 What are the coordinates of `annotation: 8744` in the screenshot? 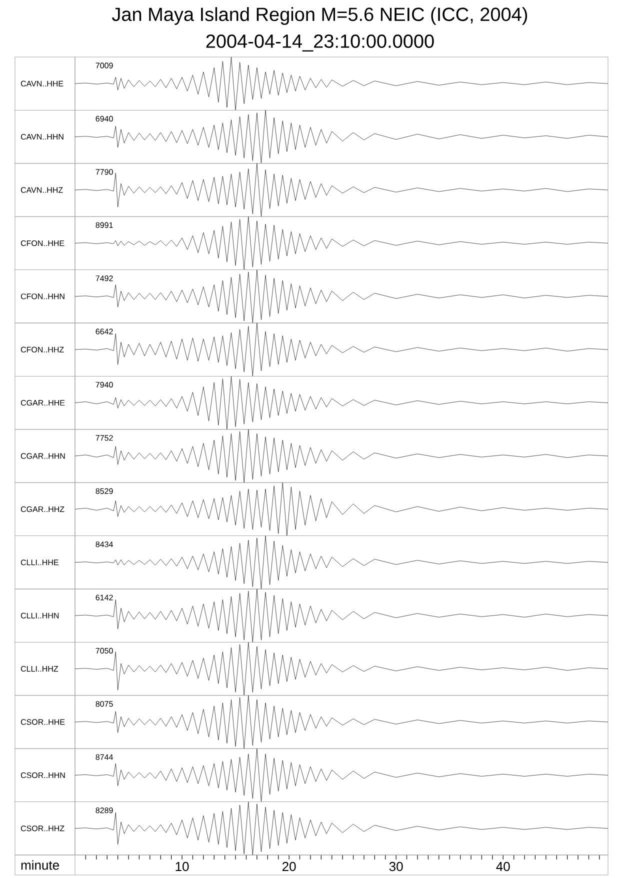 It's located at (104, 757).